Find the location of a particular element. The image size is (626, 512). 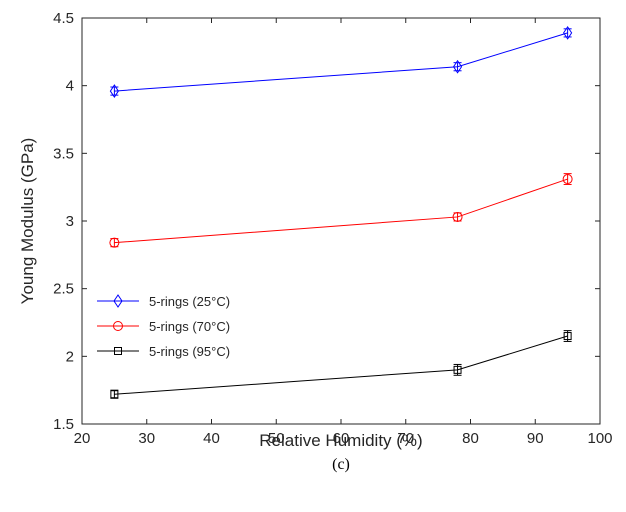

x-tick-label: 20 is located at coordinates (82, 438).